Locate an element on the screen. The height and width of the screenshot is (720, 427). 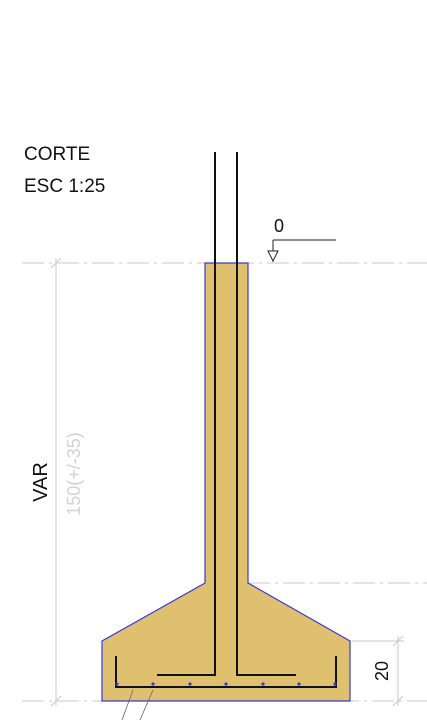
base-thickness-label: 20 is located at coordinates (382, 671).